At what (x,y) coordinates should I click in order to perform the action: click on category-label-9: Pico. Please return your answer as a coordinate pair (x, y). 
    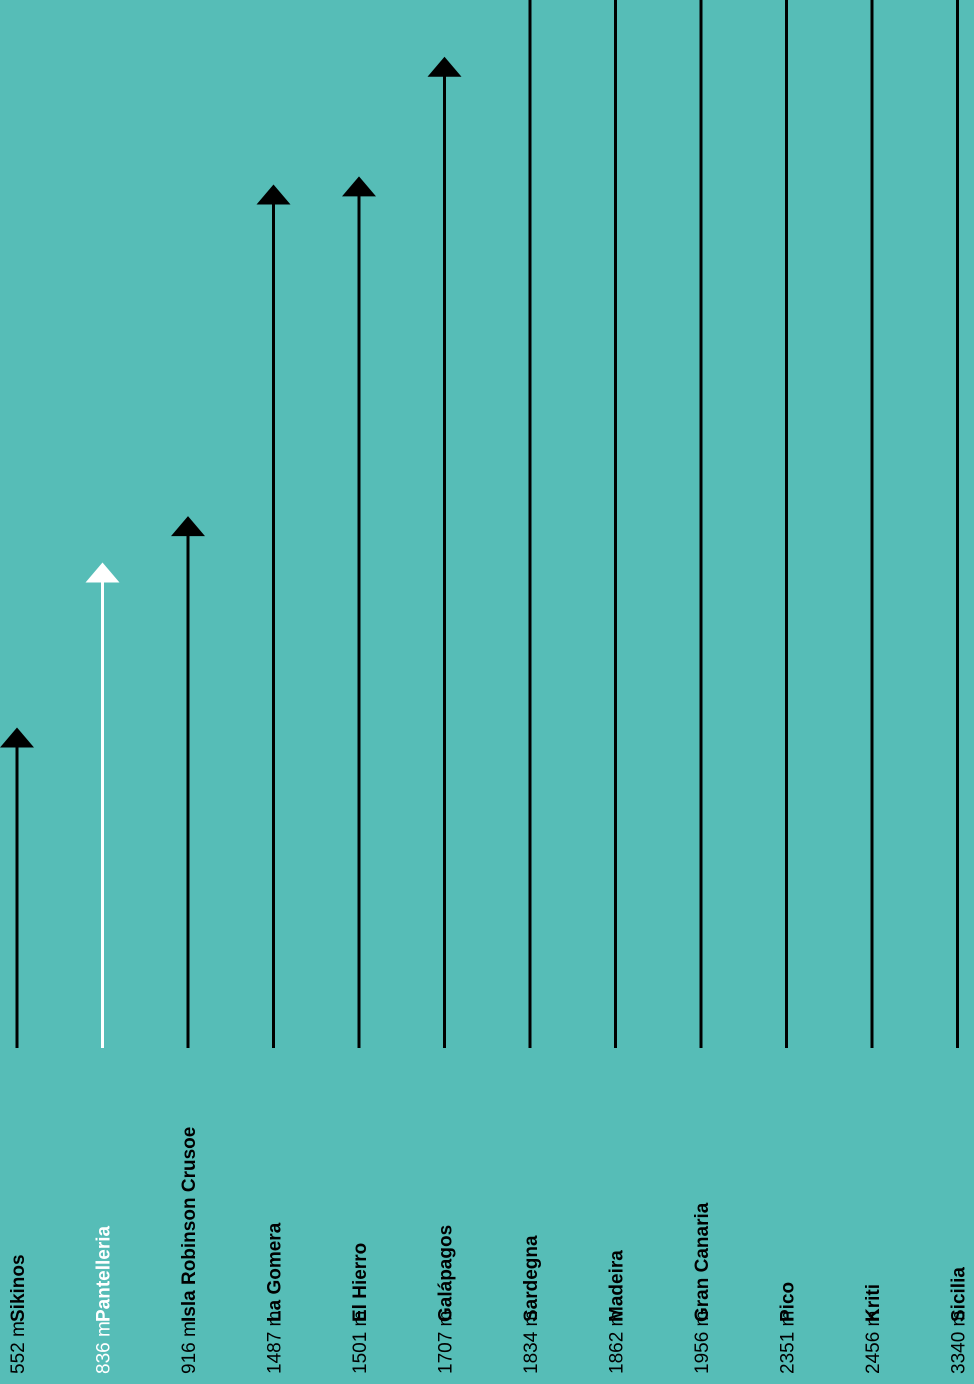
    Looking at the image, I should click on (788, 1302).